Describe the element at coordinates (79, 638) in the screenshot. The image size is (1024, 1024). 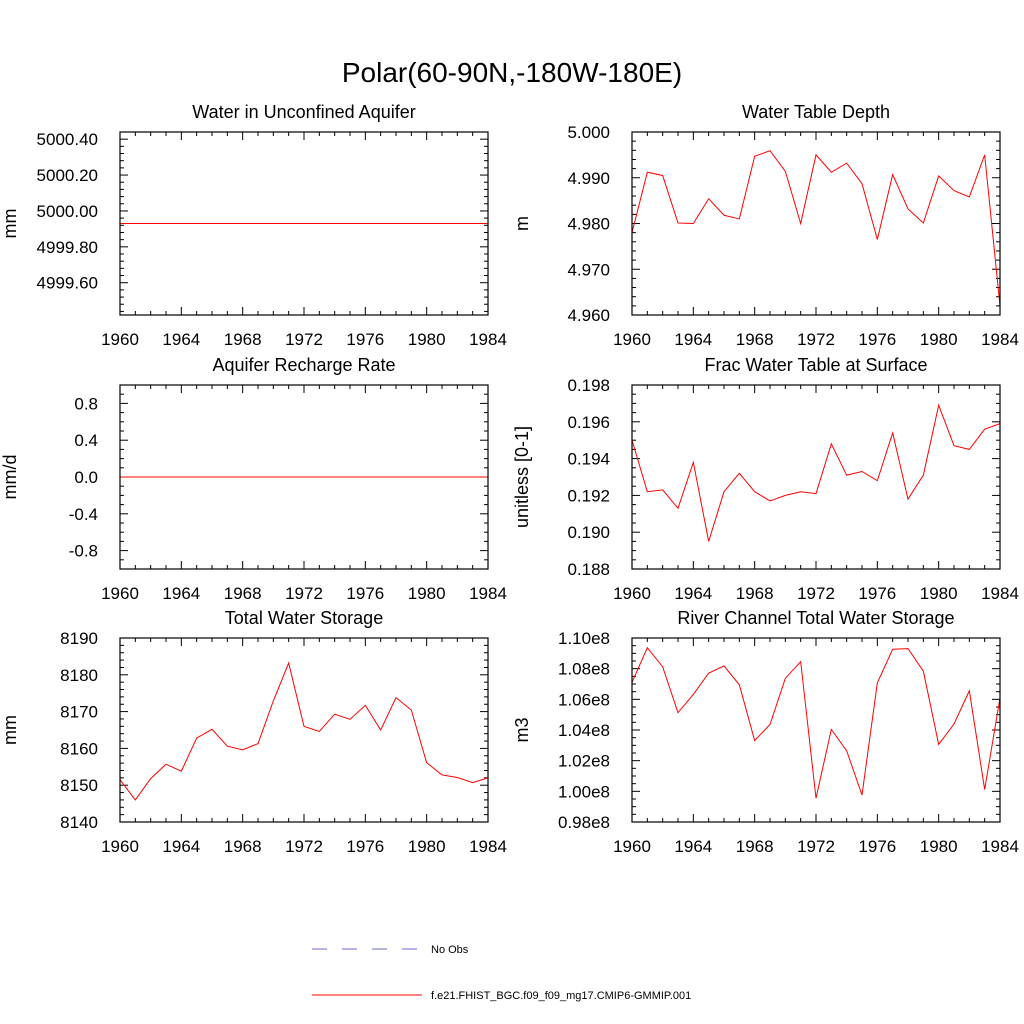
I see `y-tick-label: 8190` at that location.